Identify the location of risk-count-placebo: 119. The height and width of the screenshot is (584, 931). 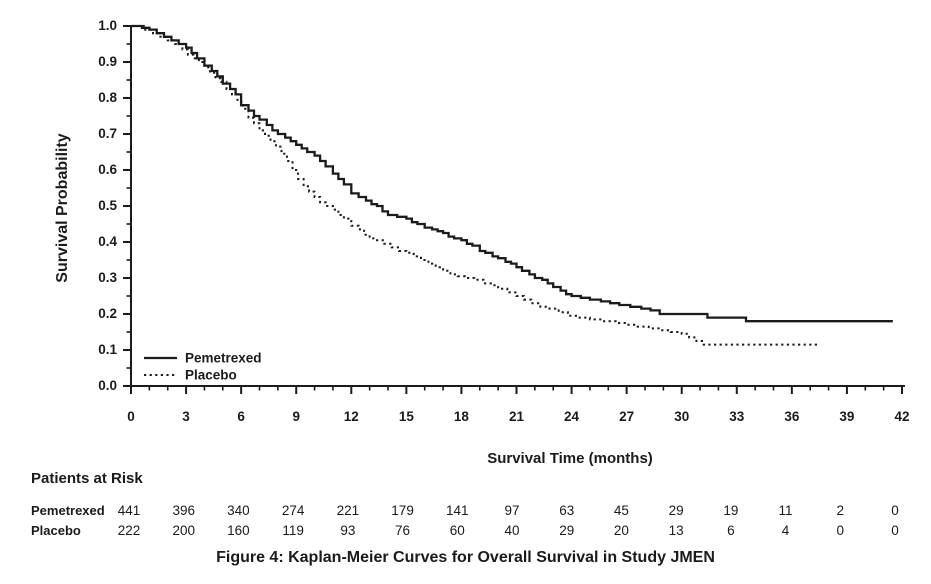
(293, 530).